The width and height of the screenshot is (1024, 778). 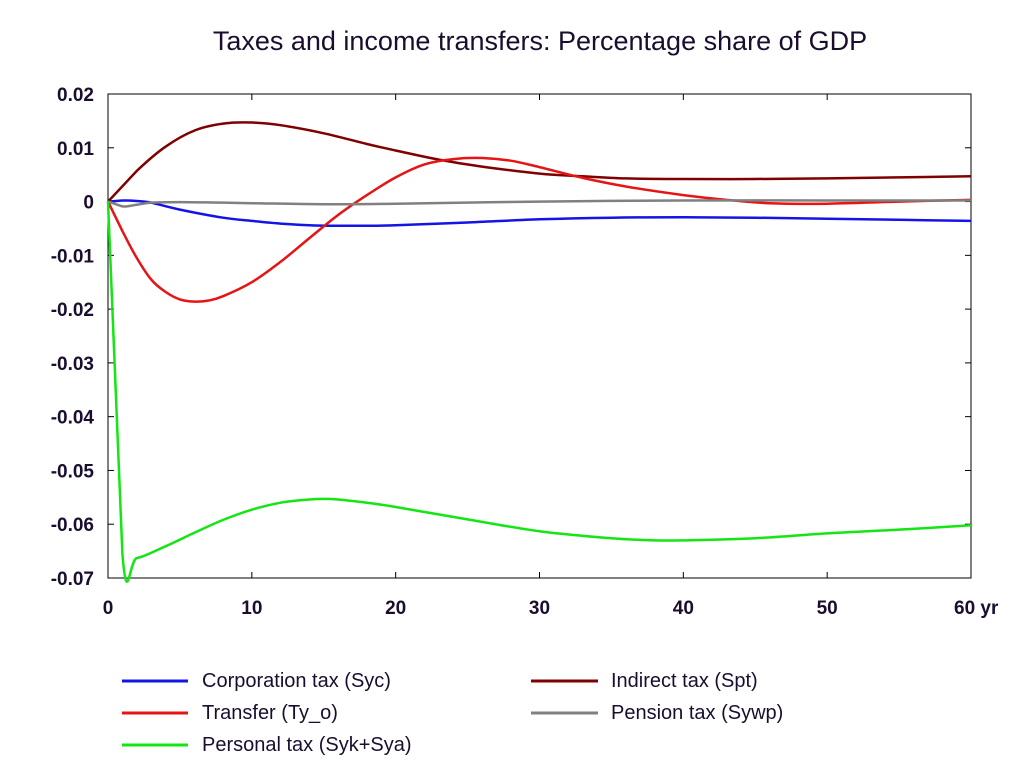 What do you see at coordinates (684, 681) in the screenshot?
I see `legend-label: Indirect tax (Spt)` at bounding box center [684, 681].